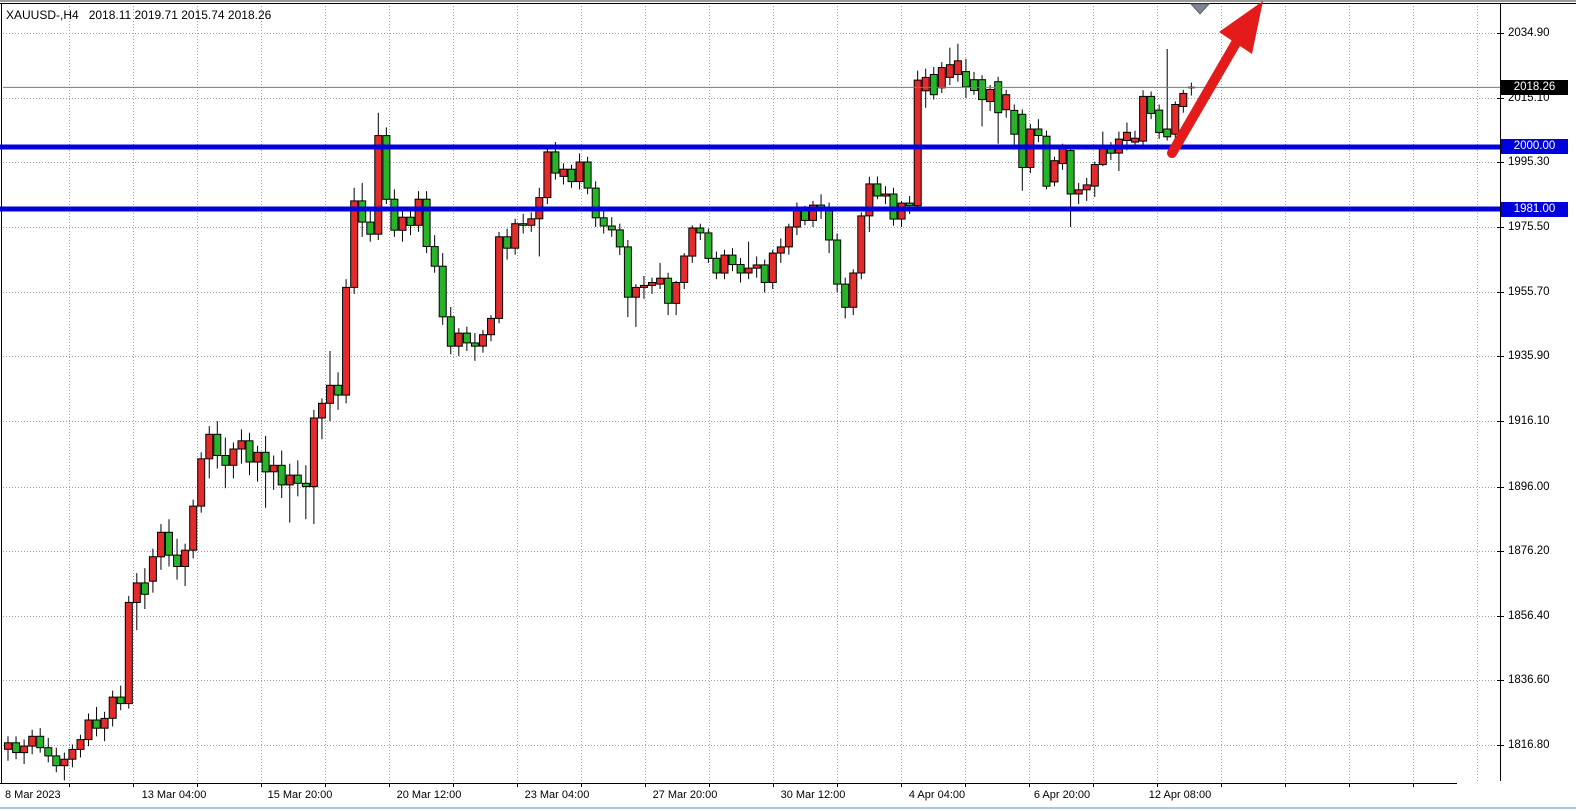 This screenshot has height=811, width=1576. Describe the element at coordinates (1529, 291) in the screenshot. I see `price-scale-label: 1955.70` at that location.